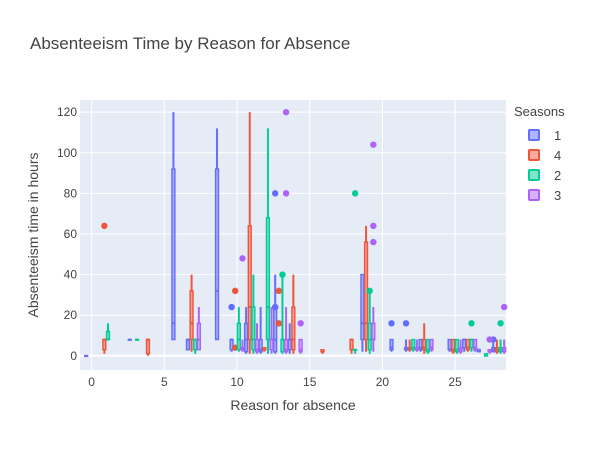  Describe the element at coordinates (558, 175) in the screenshot. I see `legend-item-label: 2` at that location.